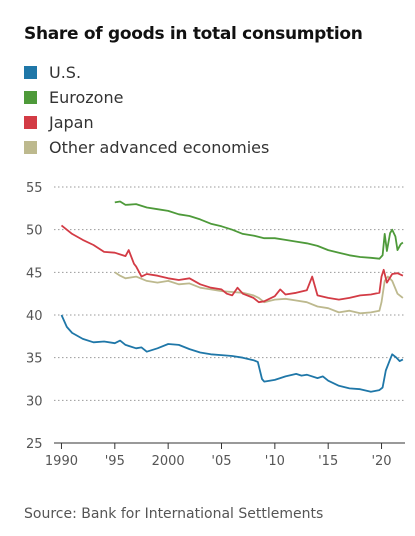  Describe the element at coordinates (34, 231) in the screenshot. I see `y-tick-label: 50` at that location.